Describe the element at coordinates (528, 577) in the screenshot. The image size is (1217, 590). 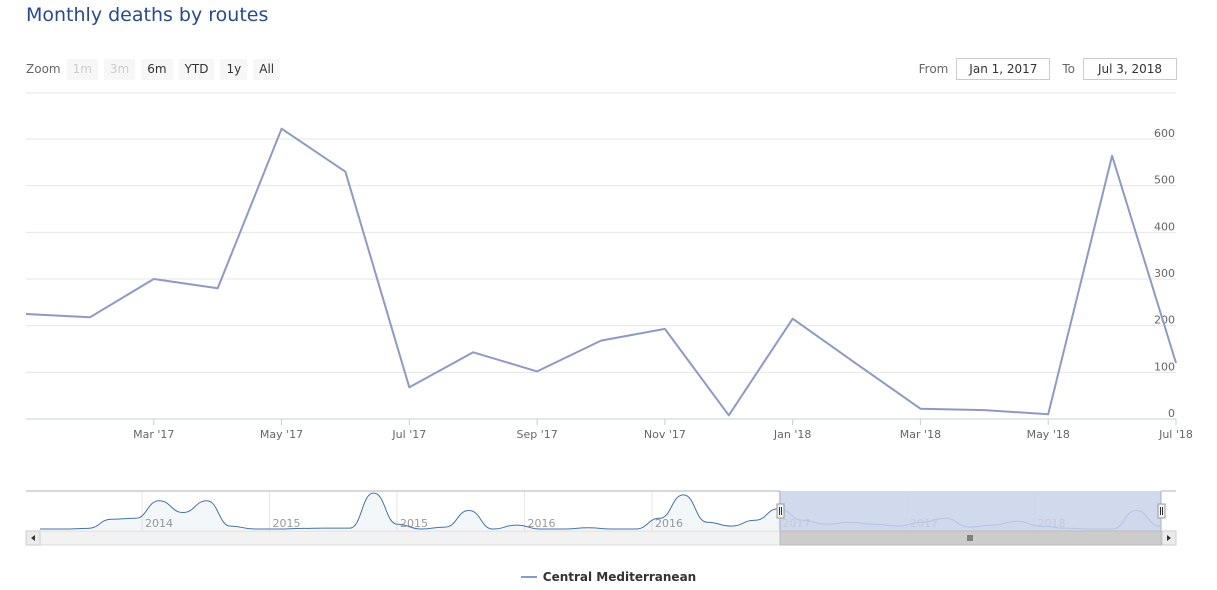
I see `legend-swatch` at that location.